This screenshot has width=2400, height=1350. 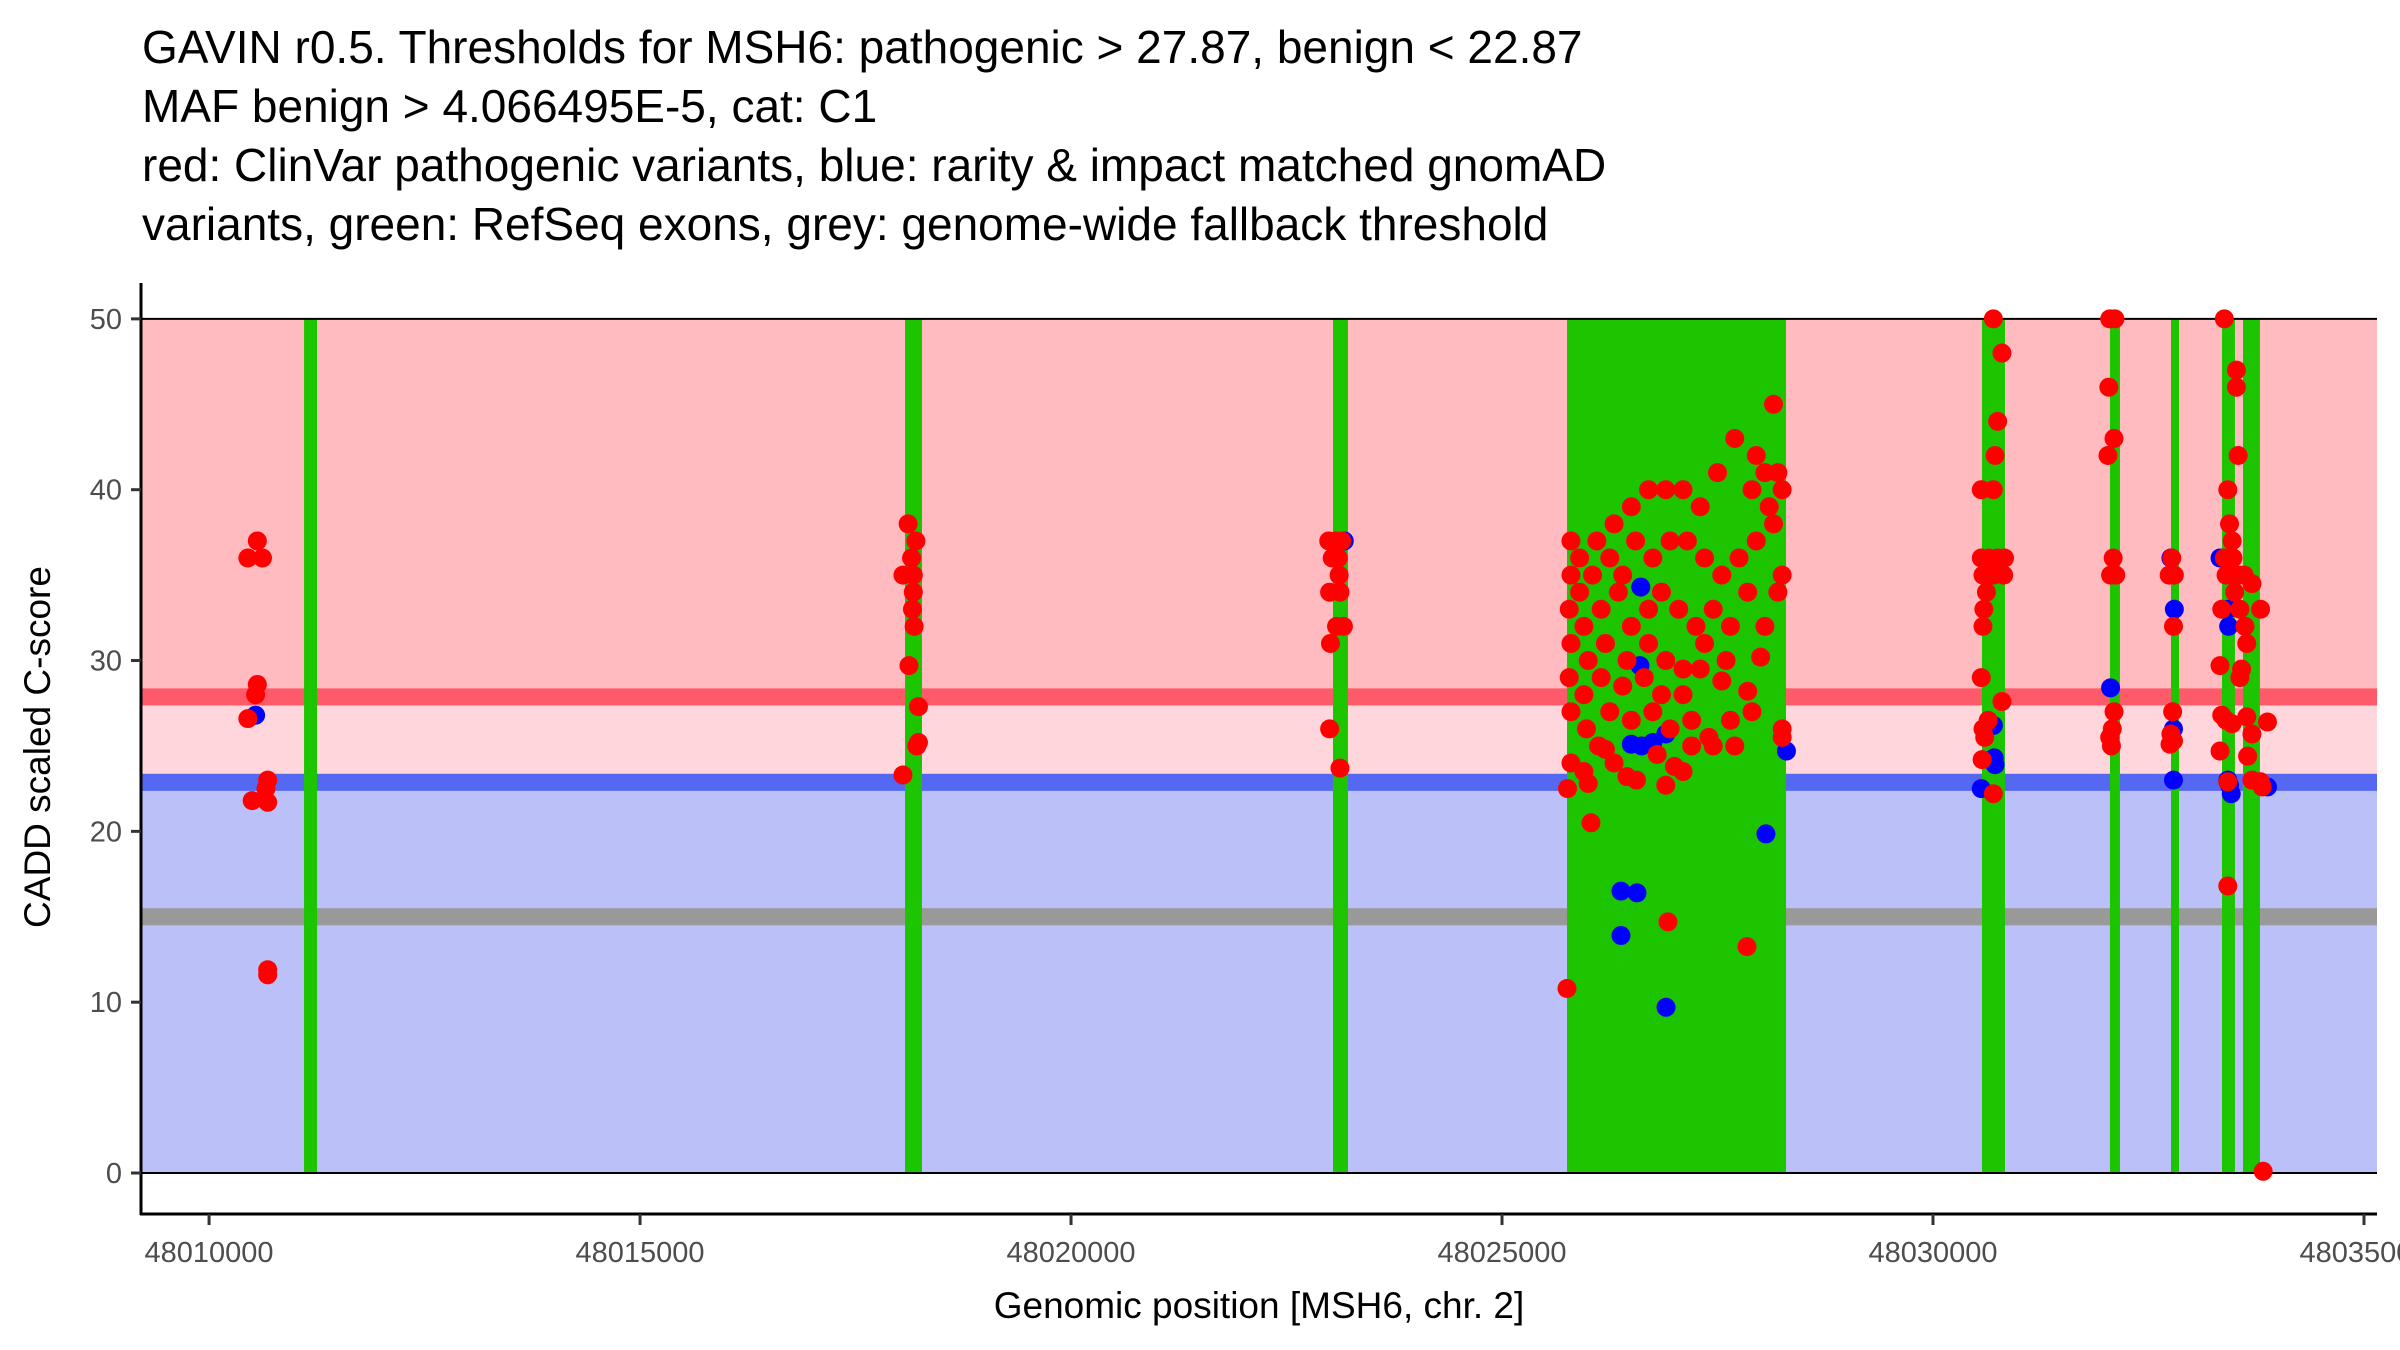 What do you see at coordinates (114, 1174) in the screenshot?
I see `y-tick-label: 0` at bounding box center [114, 1174].